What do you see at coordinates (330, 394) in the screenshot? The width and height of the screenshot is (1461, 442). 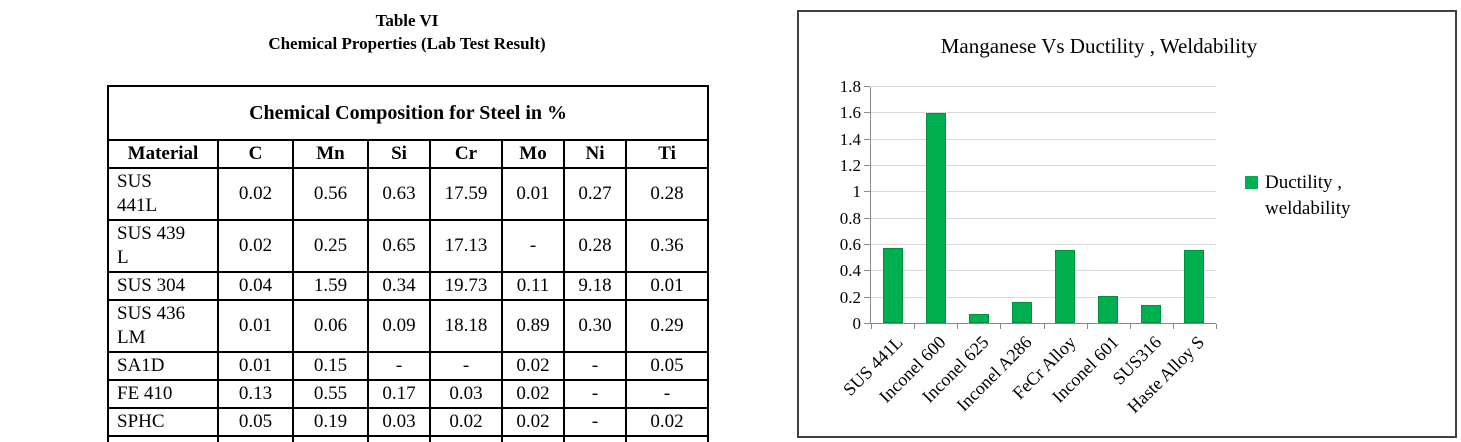 I see `value-cell: 0.55` at bounding box center [330, 394].